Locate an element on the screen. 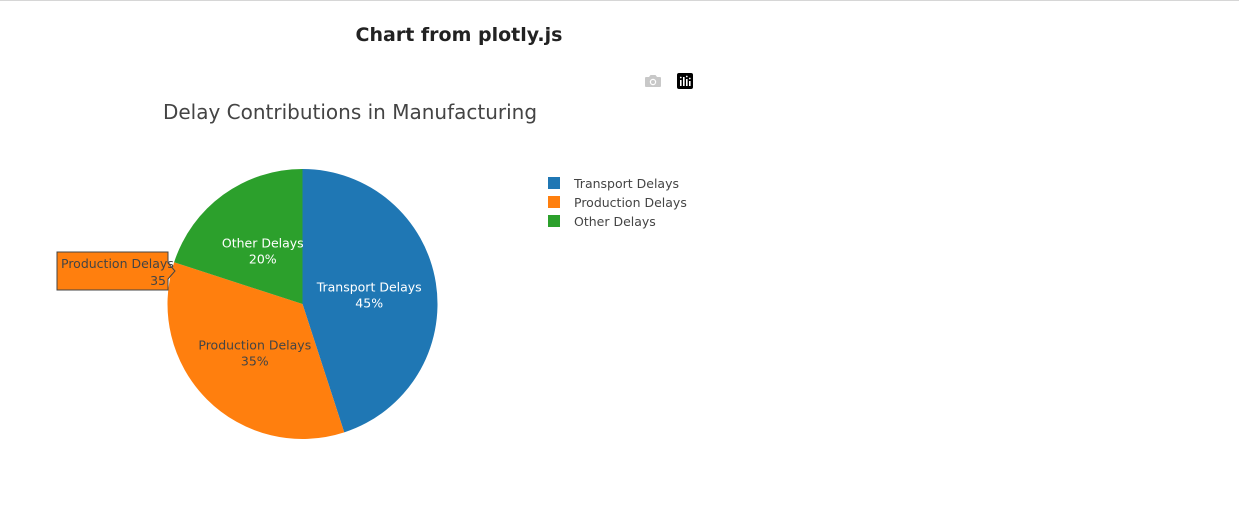 The width and height of the screenshot is (1239, 524). page-heading: Chart from plotly.js is located at coordinates (459, 35).